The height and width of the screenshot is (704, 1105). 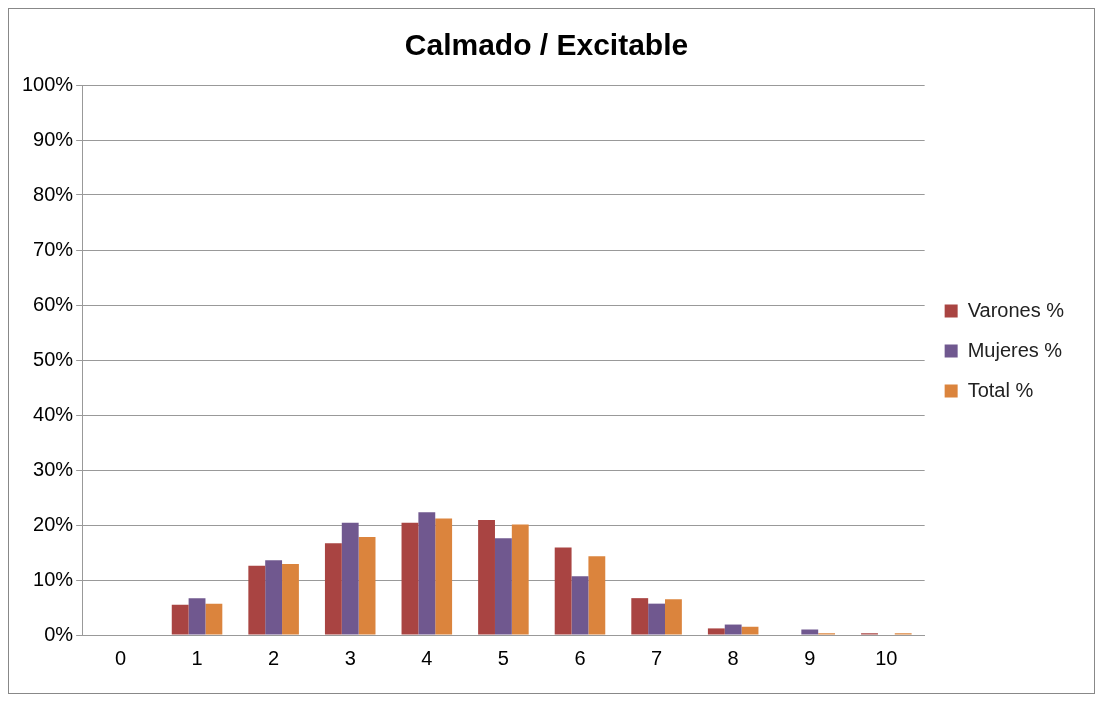 What do you see at coordinates (53, 358) in the screenshot?
I see `y-tick-label: 50%` at bounding box center [53, 358].